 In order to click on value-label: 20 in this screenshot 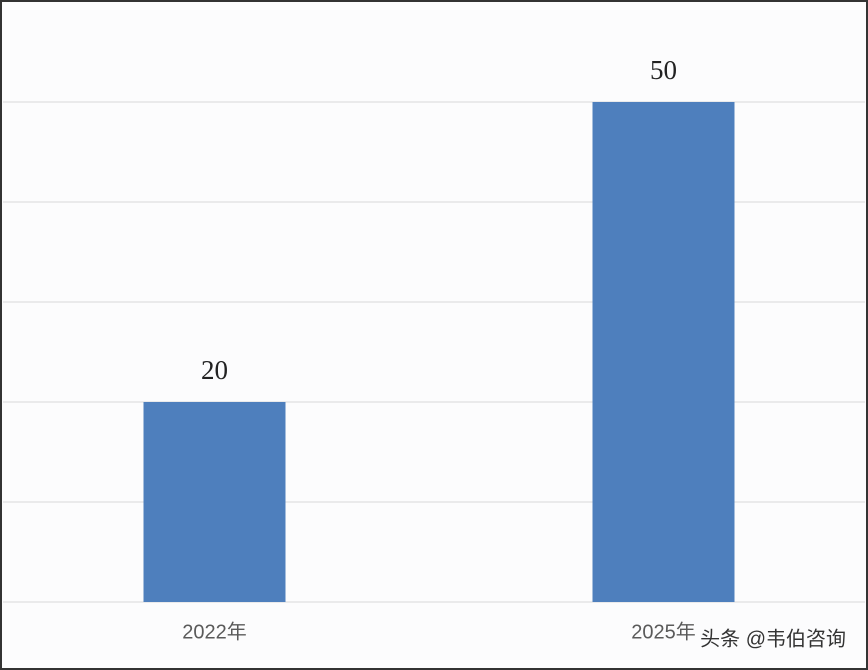, I will do `click(214, 370)`.